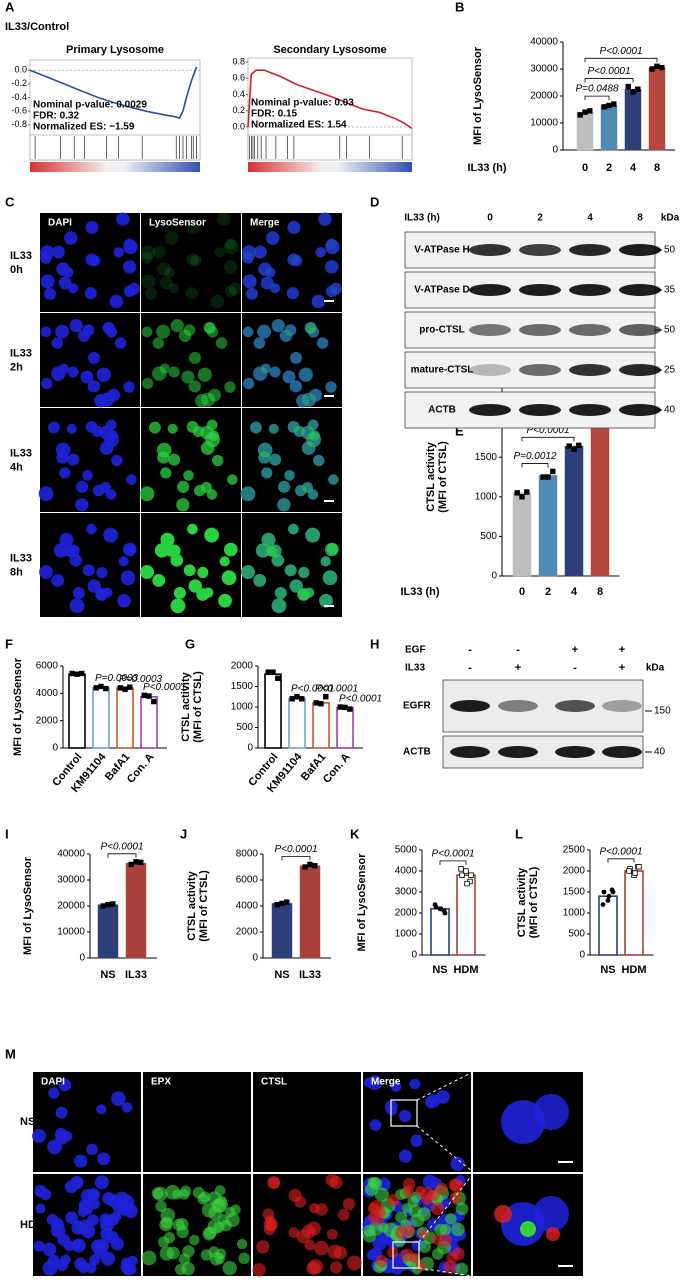  I want to click on panel-letter: L, so click(519, 833).